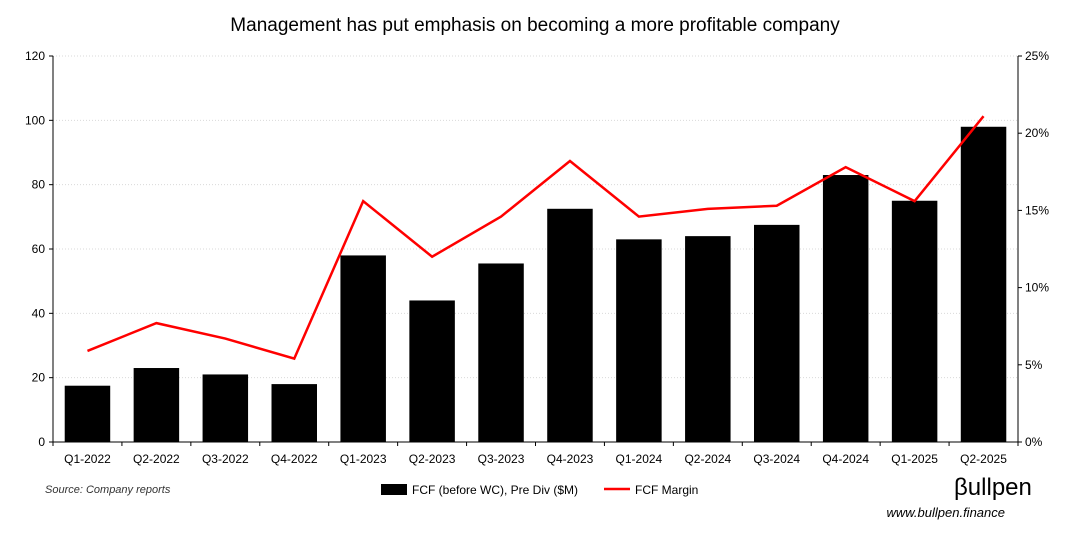 This screenshot has height=538, width=1071. What do you see at coordinates (1037, 56) in the screenshot?
I see `right-tick-label: 25%` at bounding box center [1037, 56].